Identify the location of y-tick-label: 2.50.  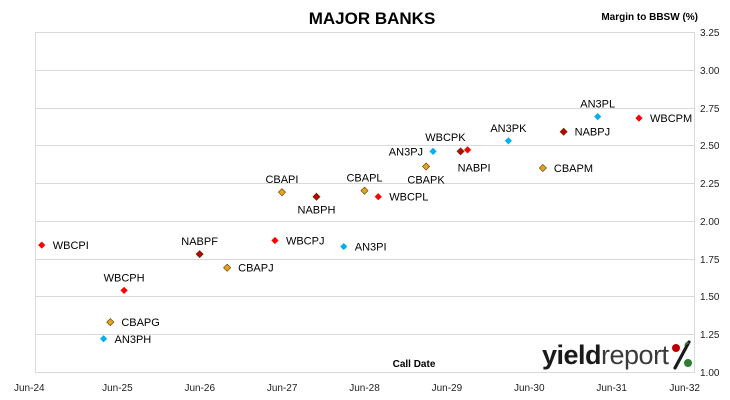
(710, 146).